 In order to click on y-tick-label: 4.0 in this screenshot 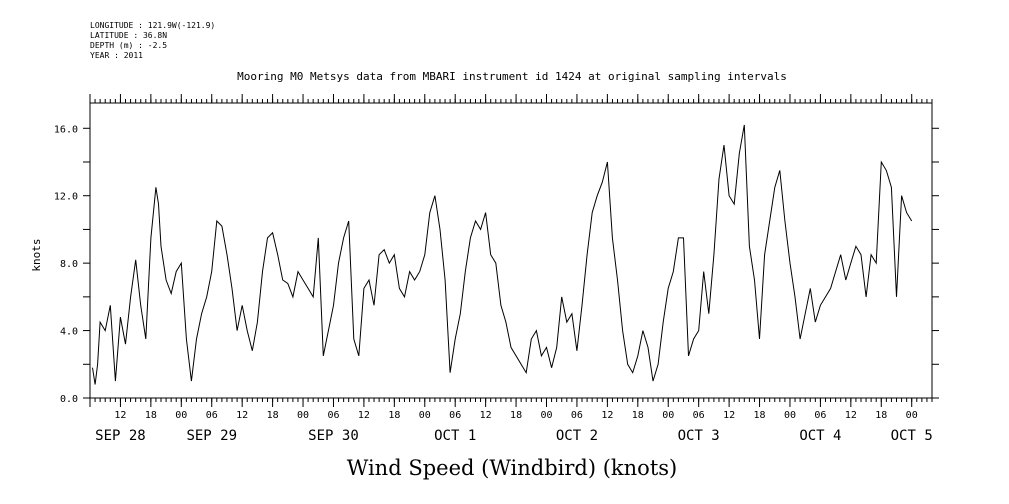, I will do `click(69, 332)`.